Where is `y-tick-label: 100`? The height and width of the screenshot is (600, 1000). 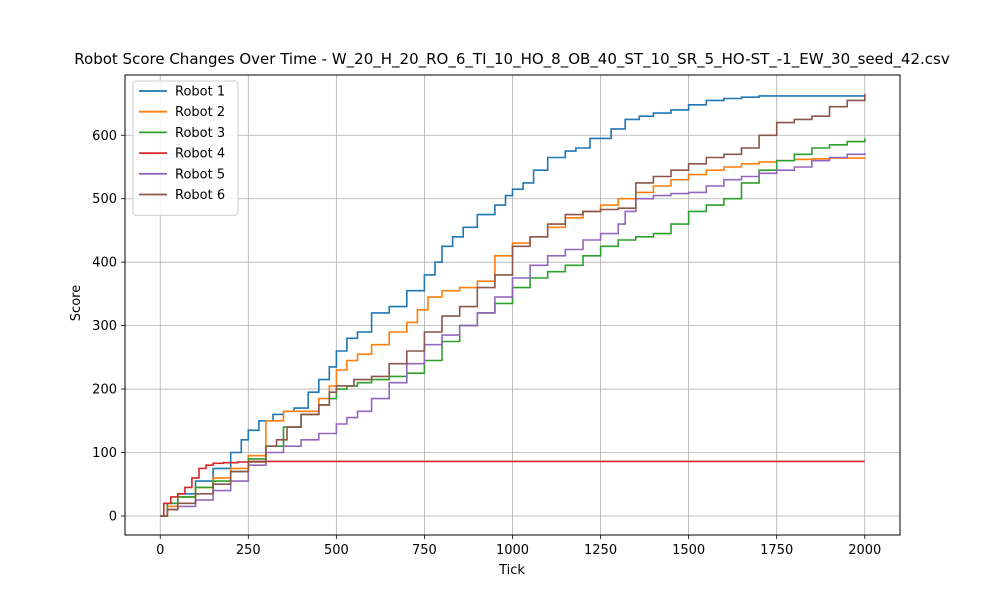 y-tick-label: 100 is located at coordinates (104, 453).